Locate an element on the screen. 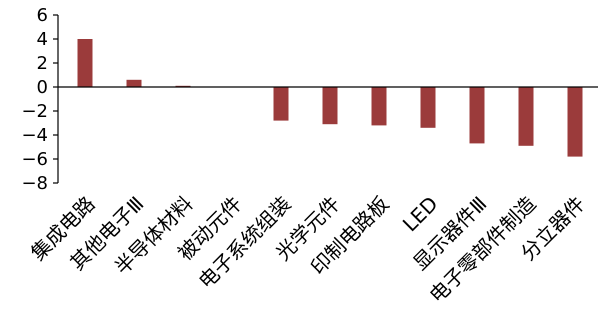 This screenshot has width=601, height=331. y-tick-label: −6 is located at coordinates (34, 159).